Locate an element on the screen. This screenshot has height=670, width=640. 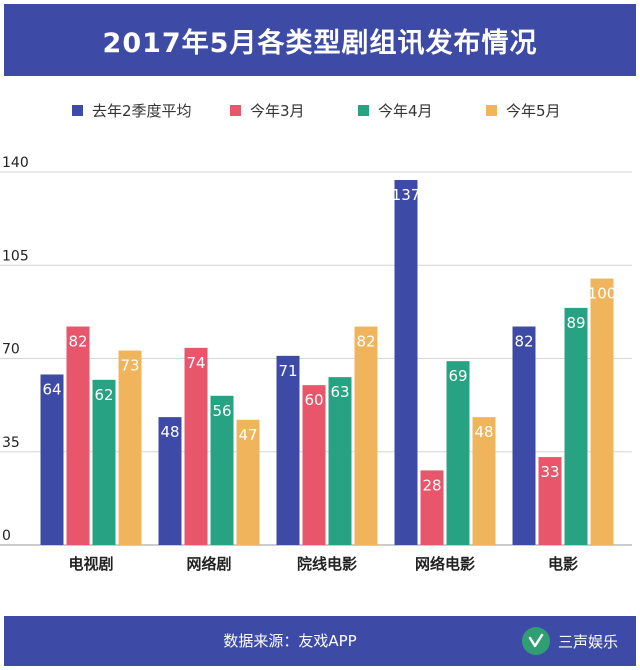
legend-item: 今年5月 is located at coordinates (523, 110).